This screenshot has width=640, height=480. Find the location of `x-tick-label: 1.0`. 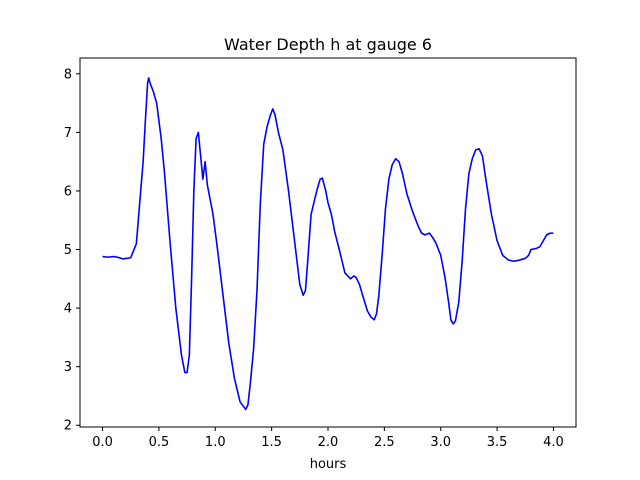

x-tick-label: 1.0 is located at coordinates (215, 442).